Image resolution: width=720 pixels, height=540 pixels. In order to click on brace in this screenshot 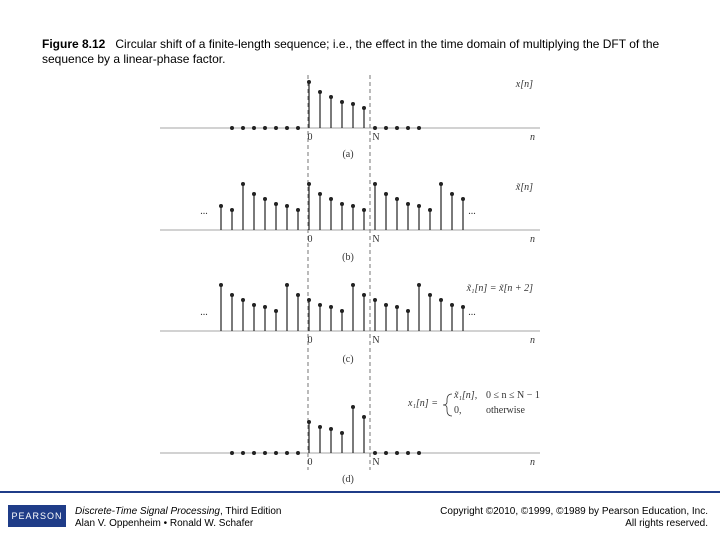, I will do `click(447, 405)`.